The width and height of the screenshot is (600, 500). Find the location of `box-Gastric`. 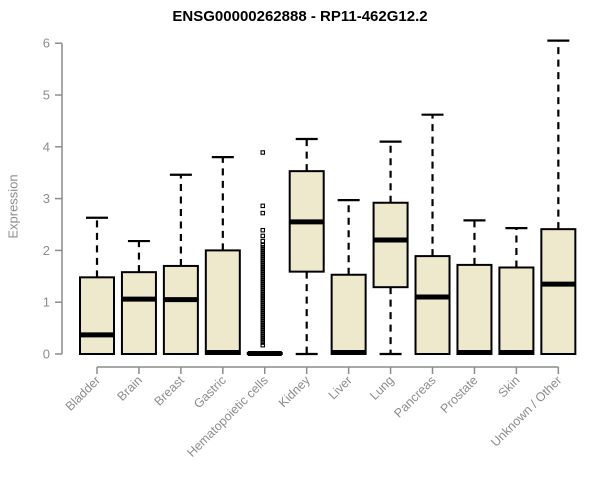

box-Gastric is located at coordinates (222, 302).